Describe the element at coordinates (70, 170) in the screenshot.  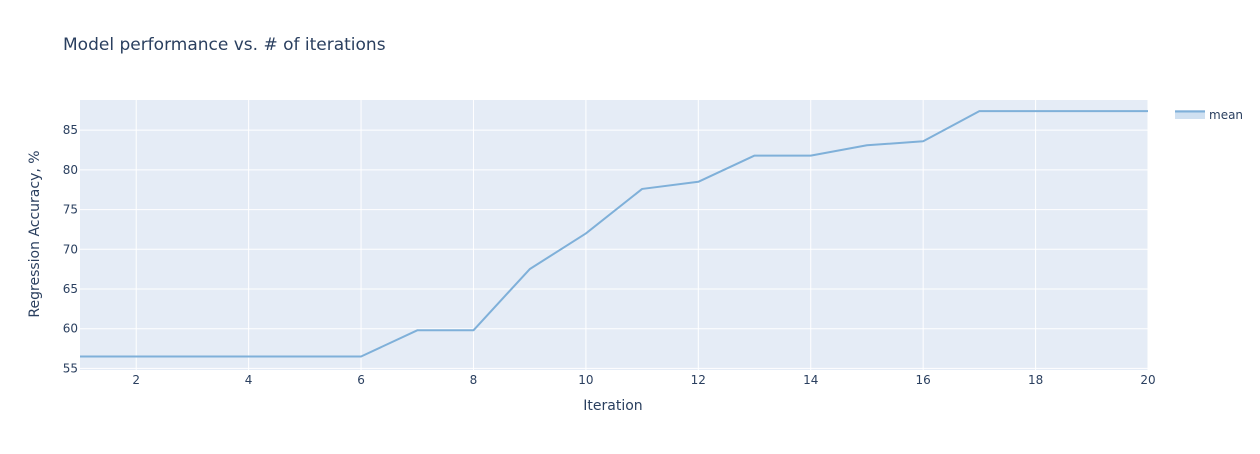
I see `y-tick-label: 80` at that location.